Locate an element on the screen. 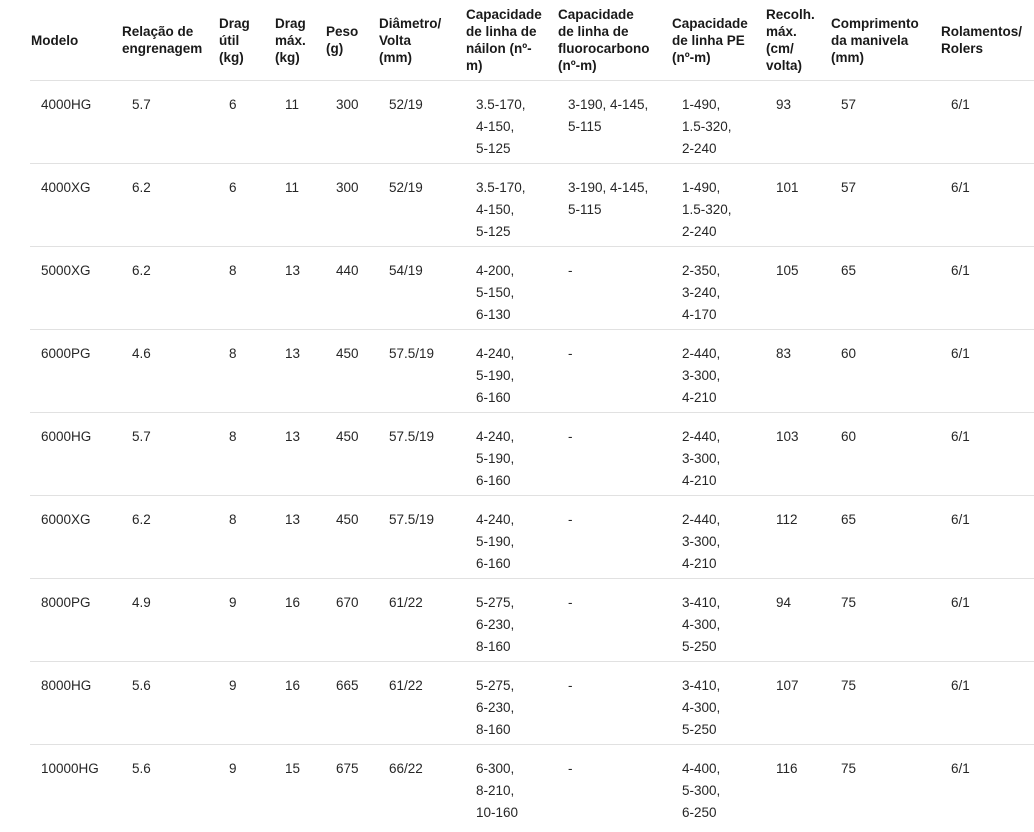 Image resolution: width=1034 pixels, height=832 pixels. cell-max-retrieve: 112 is located at coordinates (797, 537).